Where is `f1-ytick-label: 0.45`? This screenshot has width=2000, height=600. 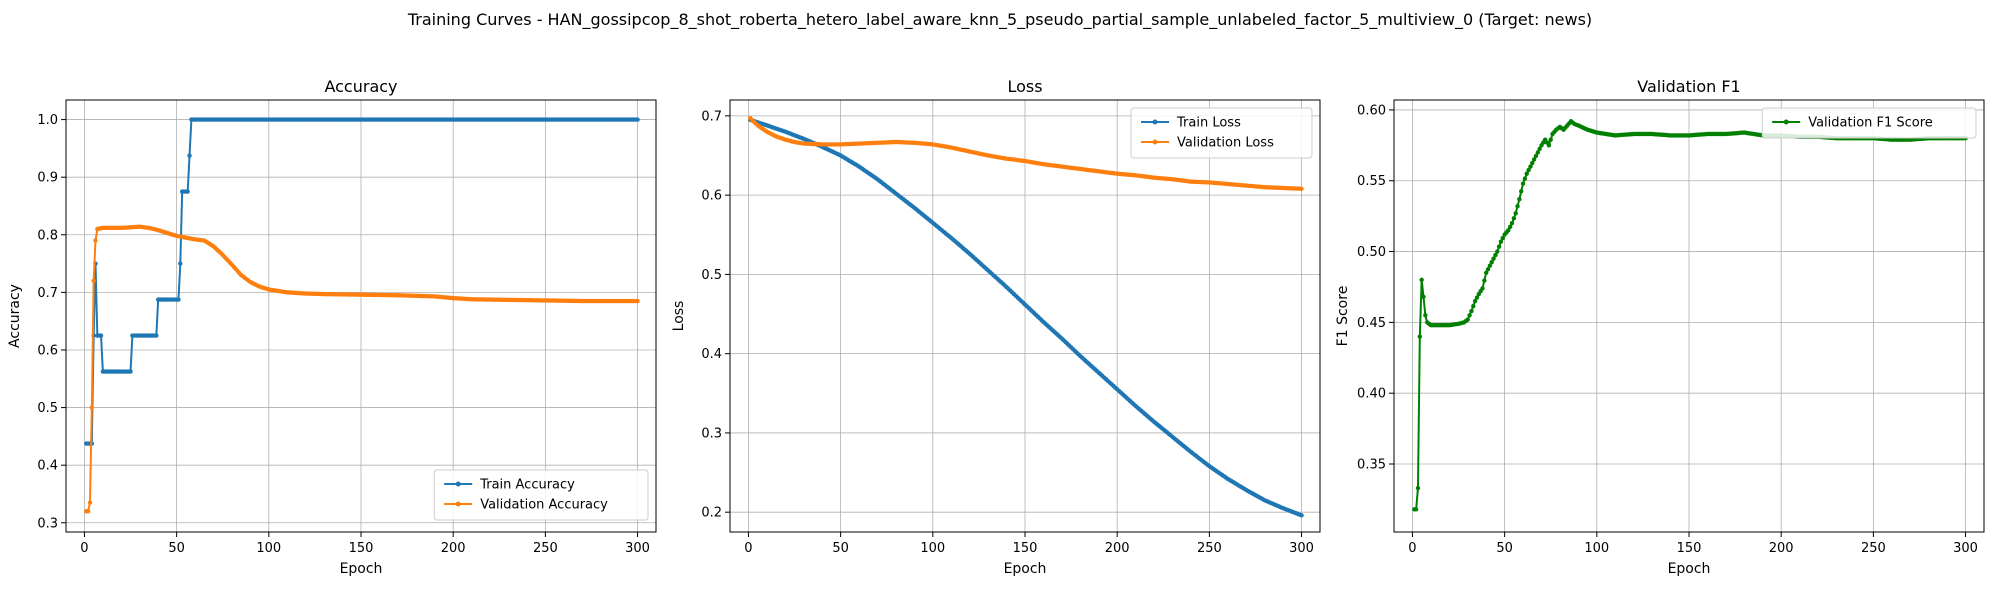
f1-ytick-label: 0.45 is located at coordinates (1371, 323).